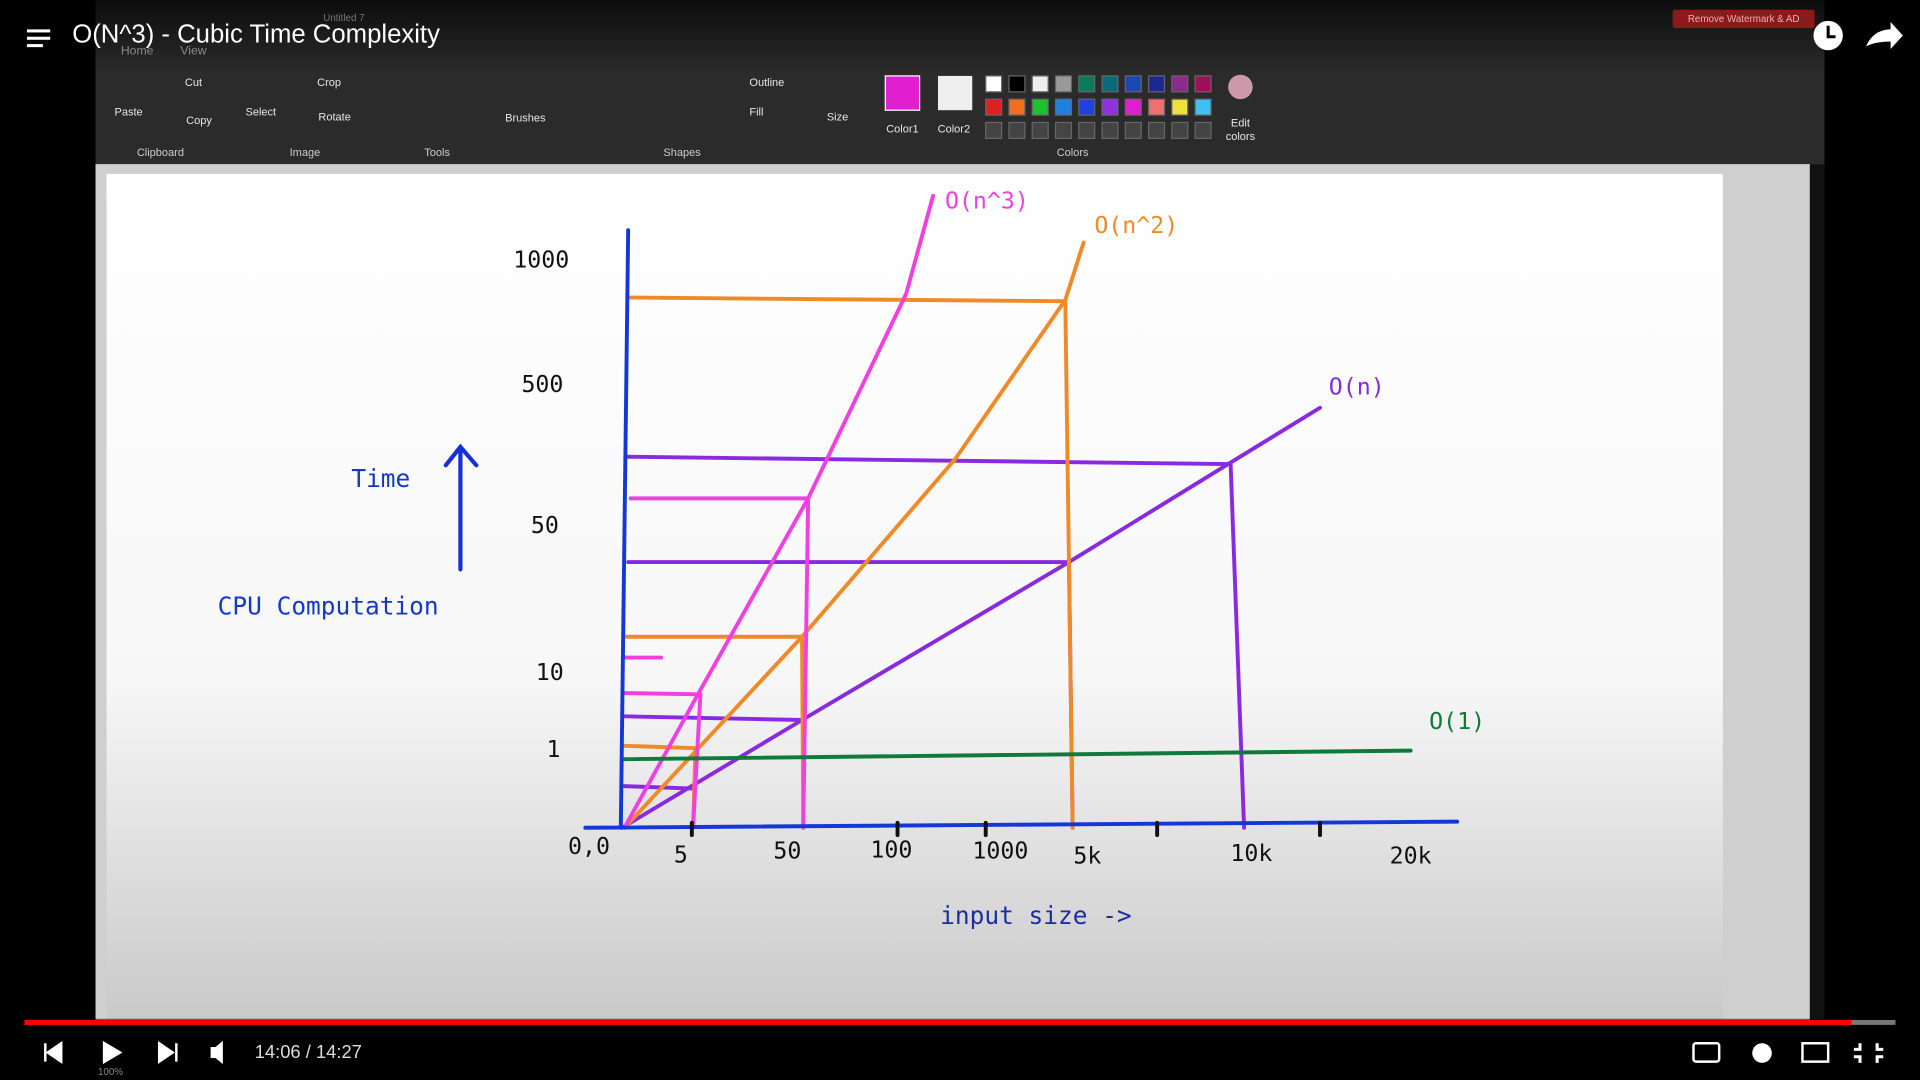 This screenshot has height=1080, width=1920. I want to click on settings, so click(1762, 1053).